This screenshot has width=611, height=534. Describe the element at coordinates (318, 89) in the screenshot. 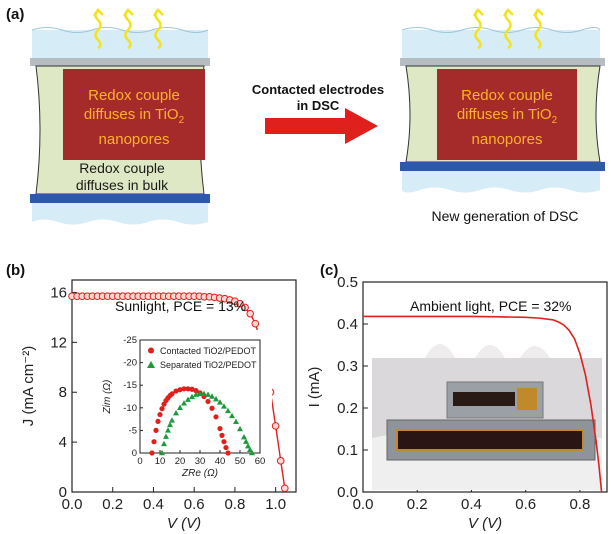

I see `arrow-label-line-1: Contacted electrodes` at that location.